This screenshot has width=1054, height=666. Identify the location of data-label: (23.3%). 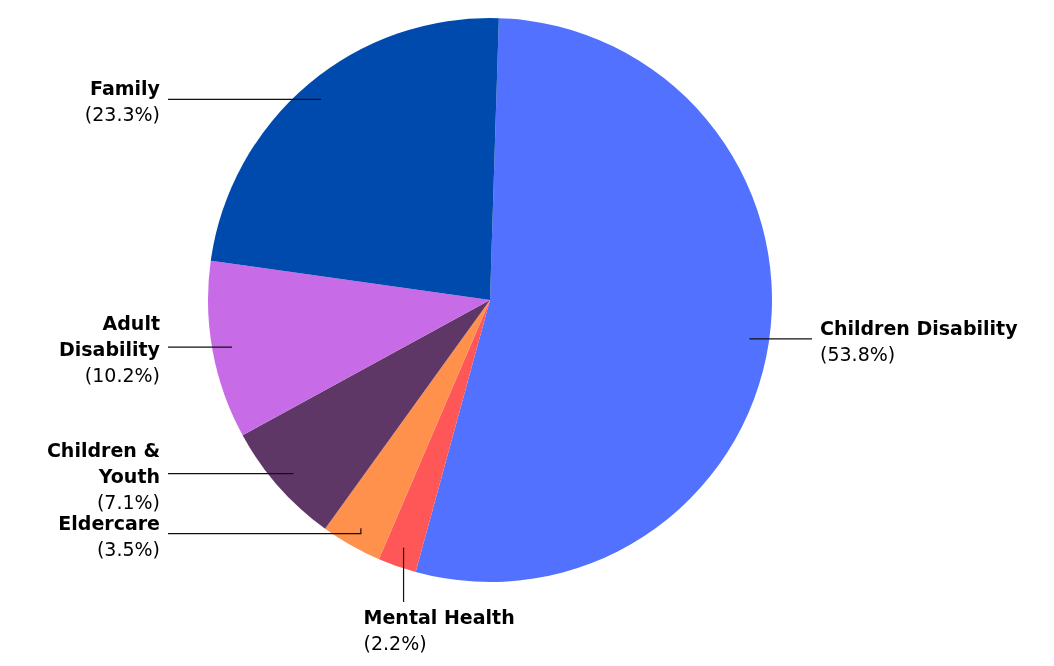
(122, 114).